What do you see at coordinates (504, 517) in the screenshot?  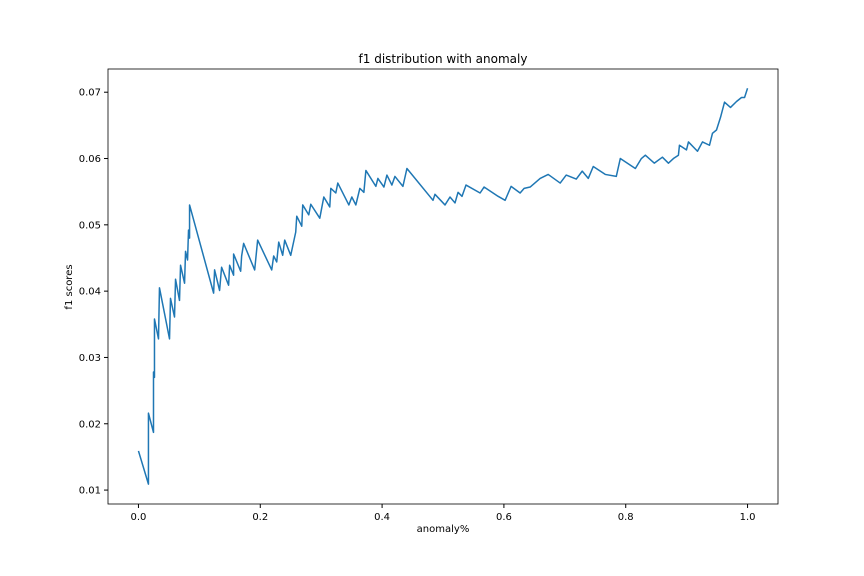 I see `x-tick-label: 0.6` at bounding box center [504, 517].